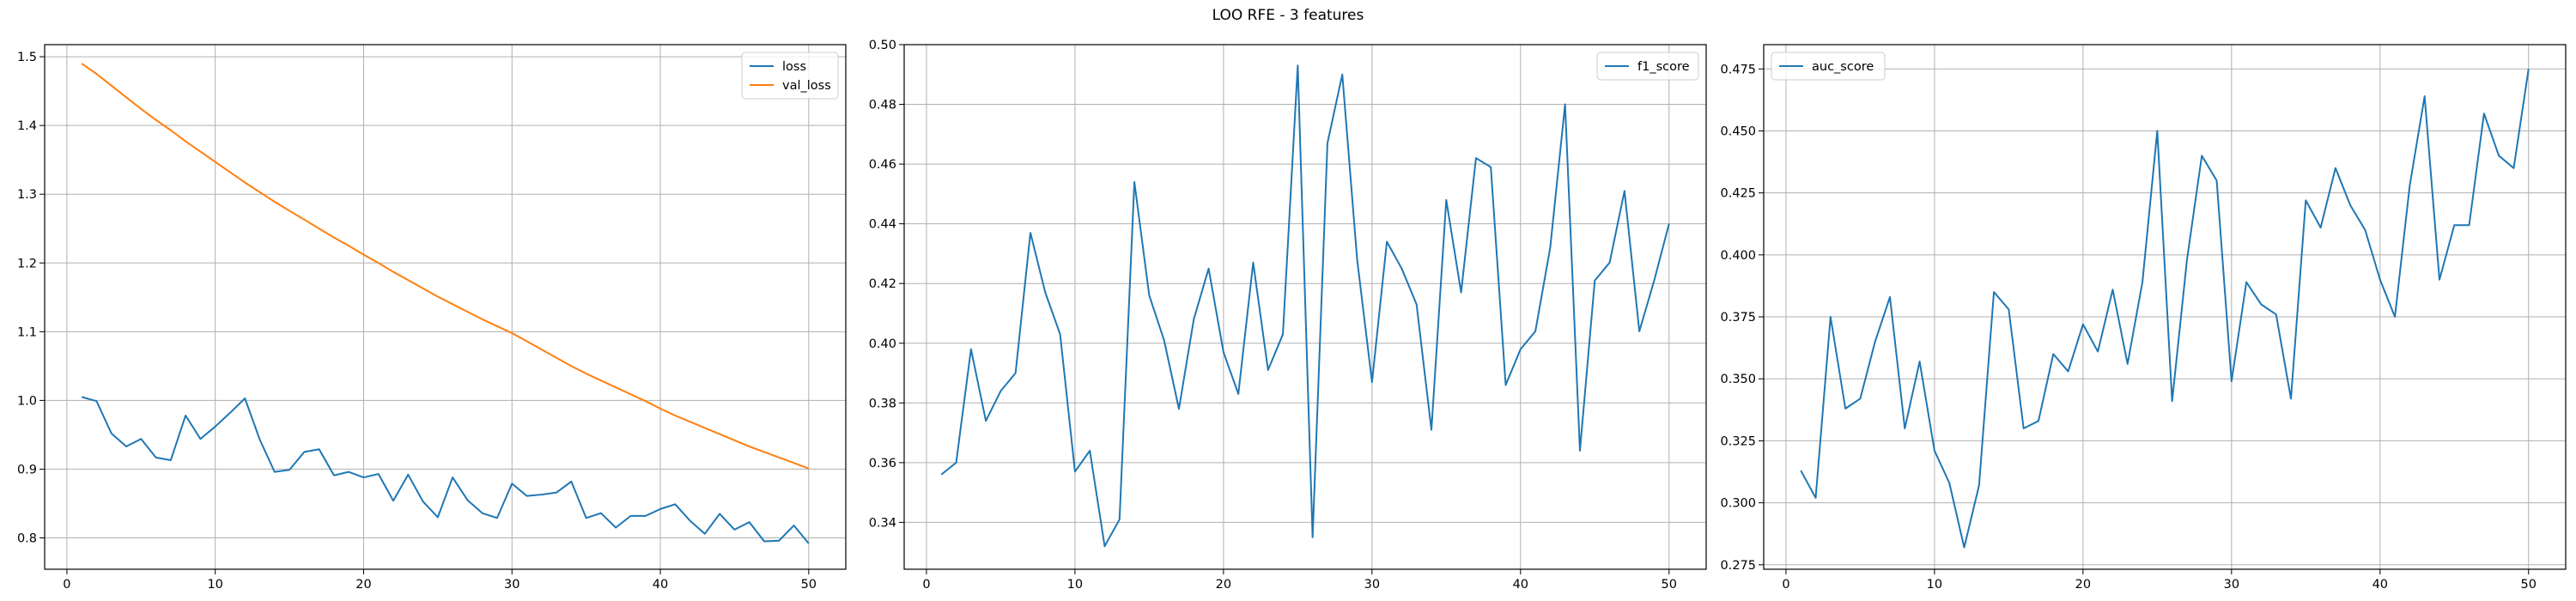  I want to click on y-tick-label: 0.46, so click(882, 165).